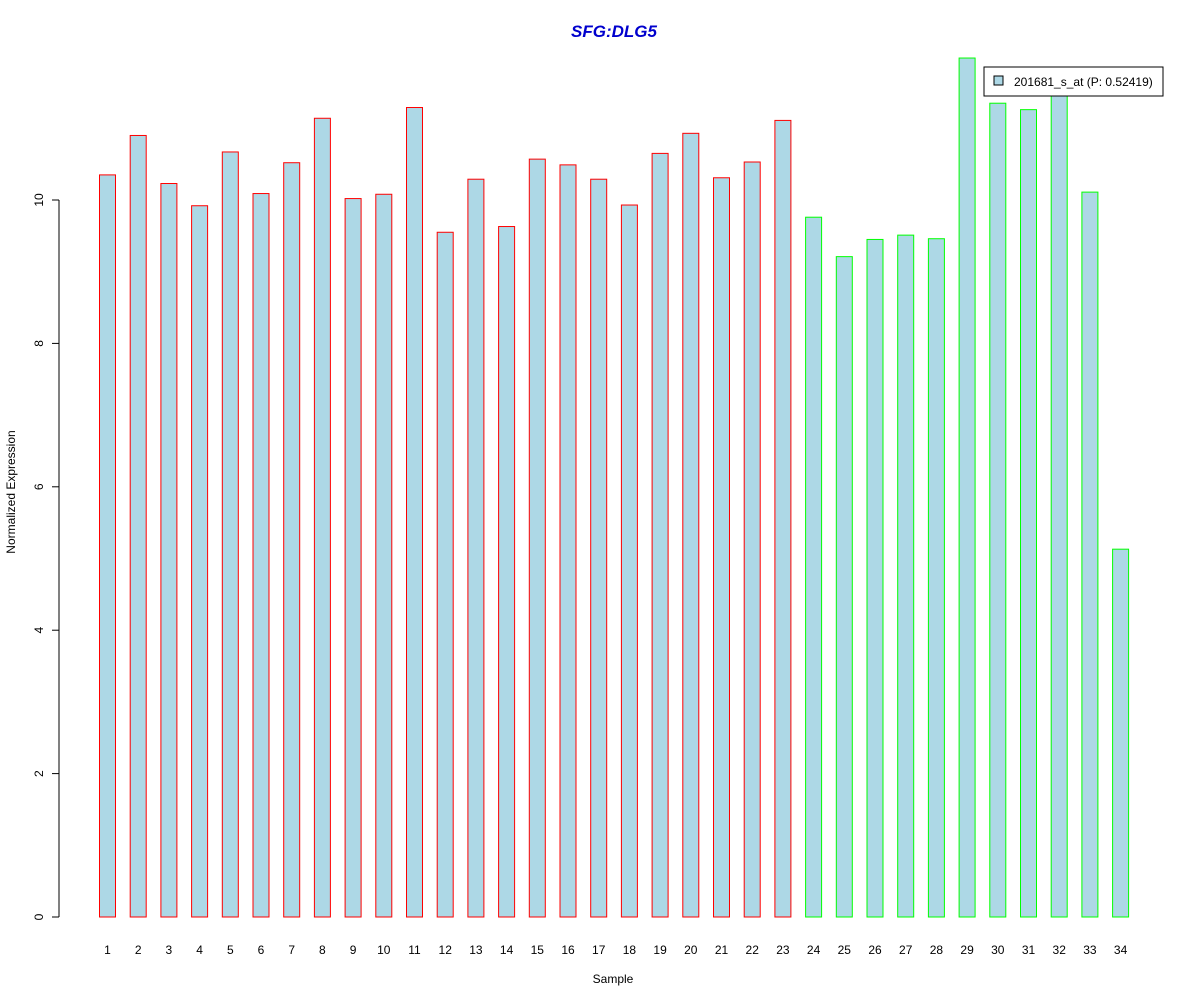 The height and width of the screenshot is (1000, 1200). What do you see at coordinates (39, 486) in the screenshot?
I see `y-tick-label: 6` at bounding box center [39, 486].